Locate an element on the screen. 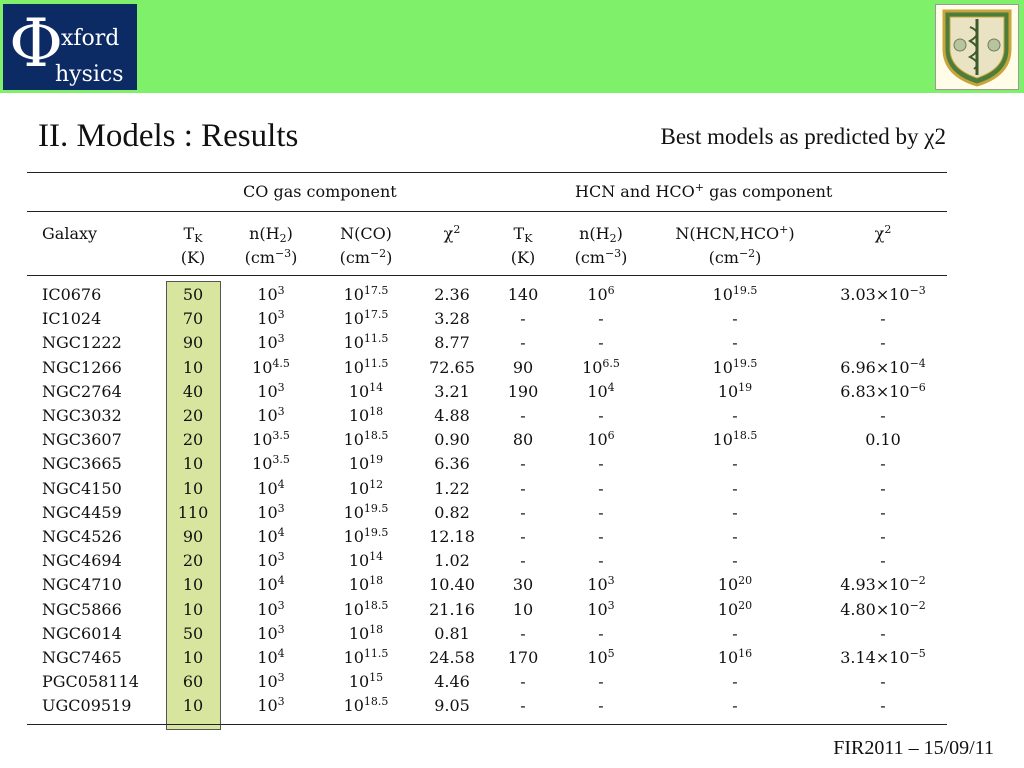  galaxy-cell: NGC6014 is located at coordinates (82, 633).